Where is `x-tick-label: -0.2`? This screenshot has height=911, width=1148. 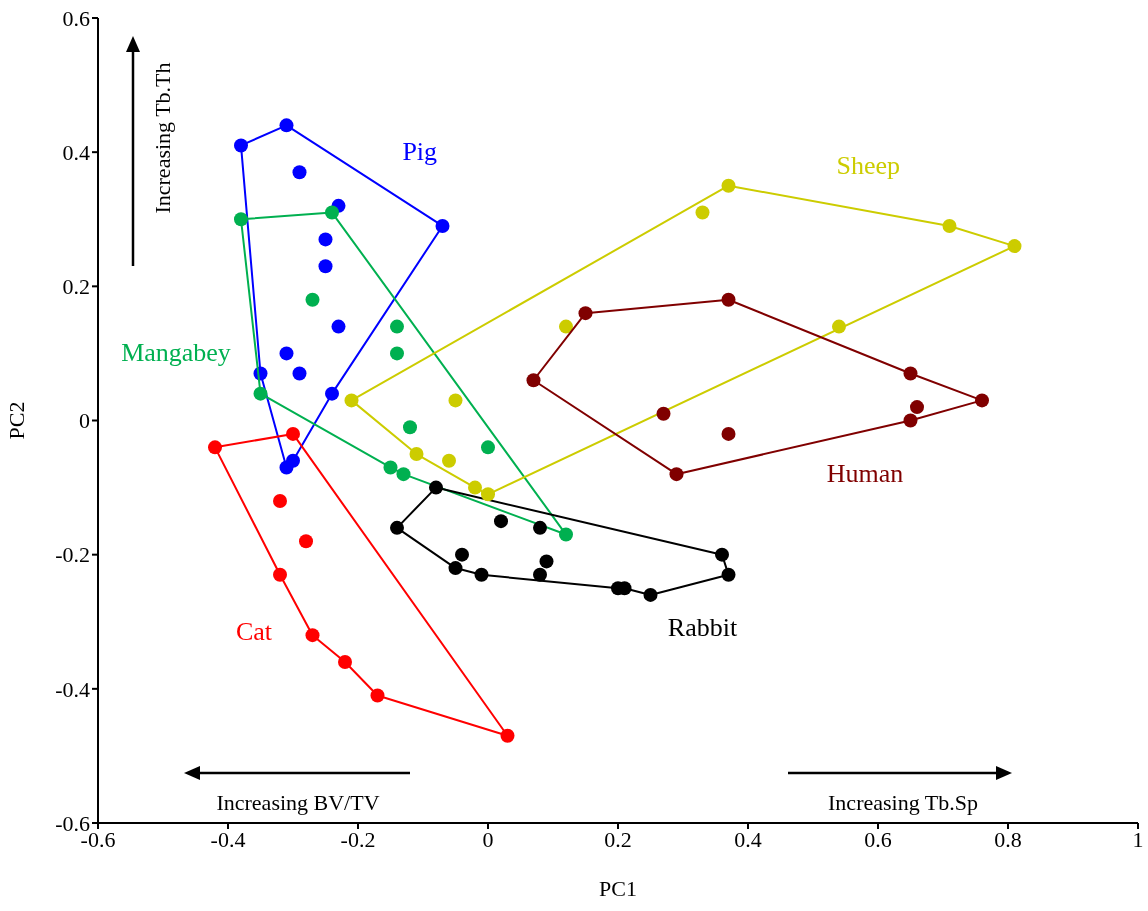 x-tick-label: -0.2 is located at coordinates (358, 839).